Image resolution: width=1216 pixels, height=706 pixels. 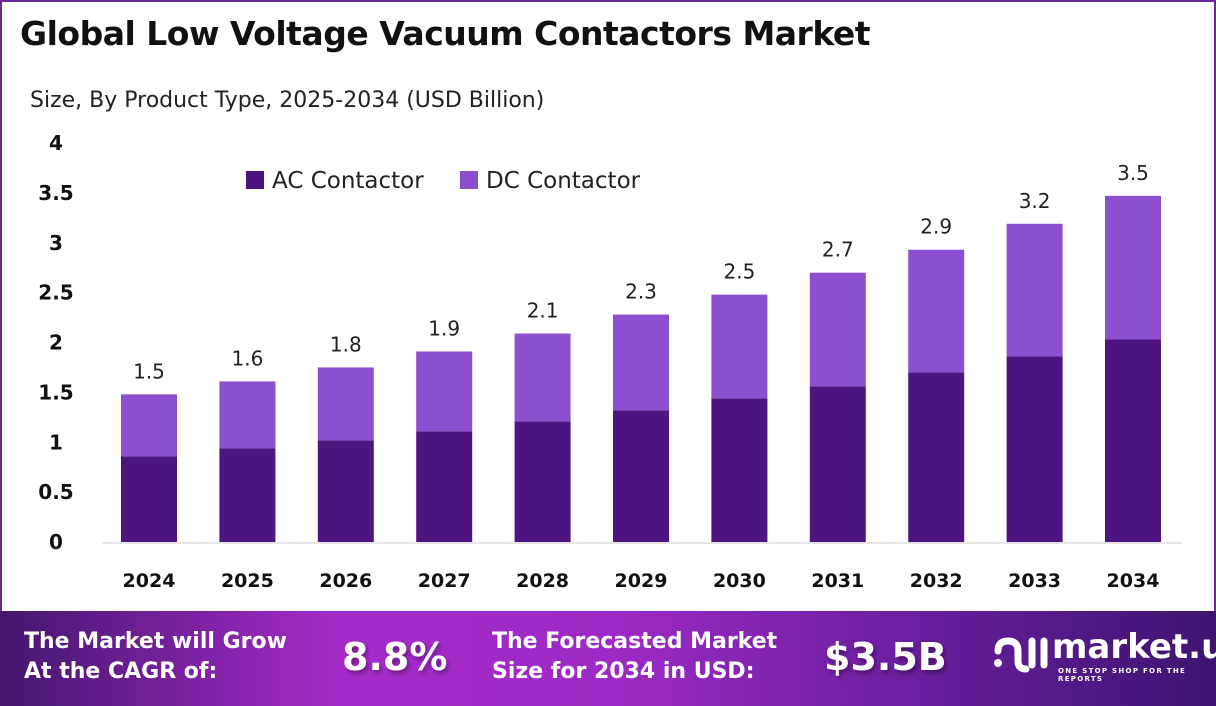 What do you see at coordinates (542, 377) in the screenshot?
I see `bar-dc-contactor-2028` at bounding box center [542, 377].